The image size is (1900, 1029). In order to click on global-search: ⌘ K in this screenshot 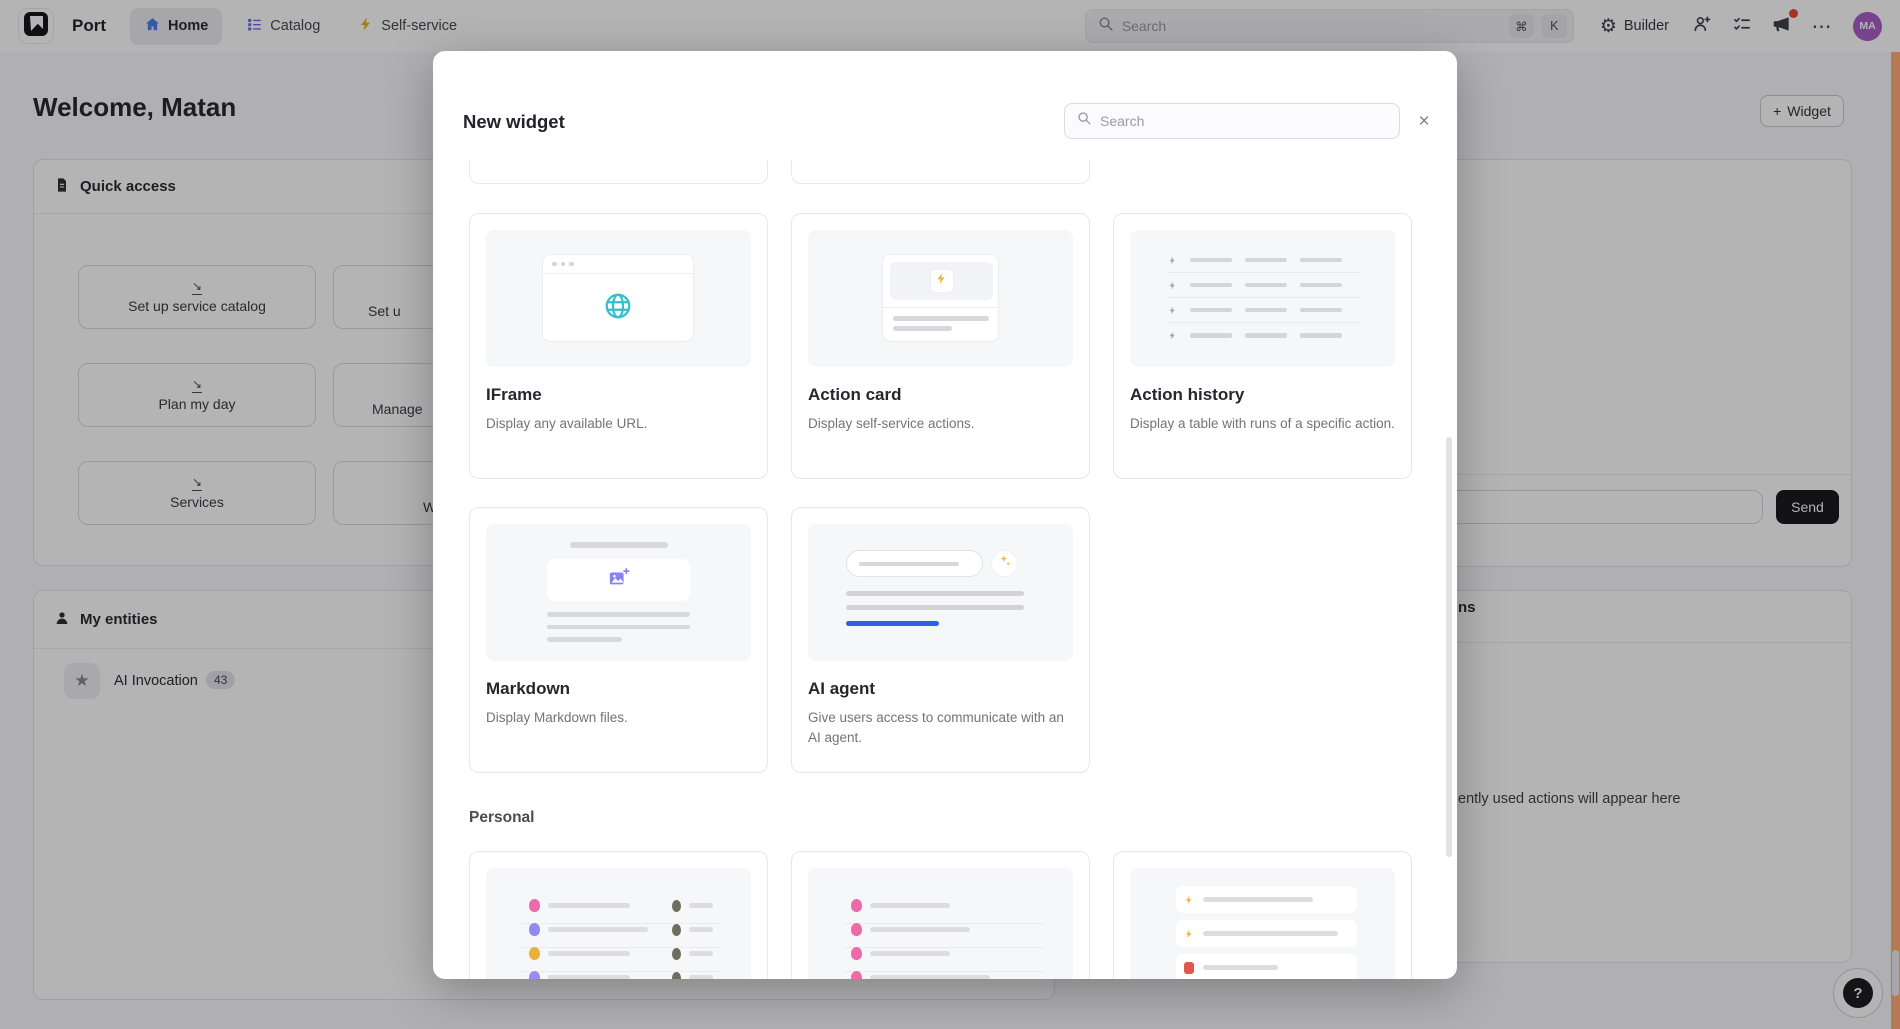, I will do `click(1329, 26)`.